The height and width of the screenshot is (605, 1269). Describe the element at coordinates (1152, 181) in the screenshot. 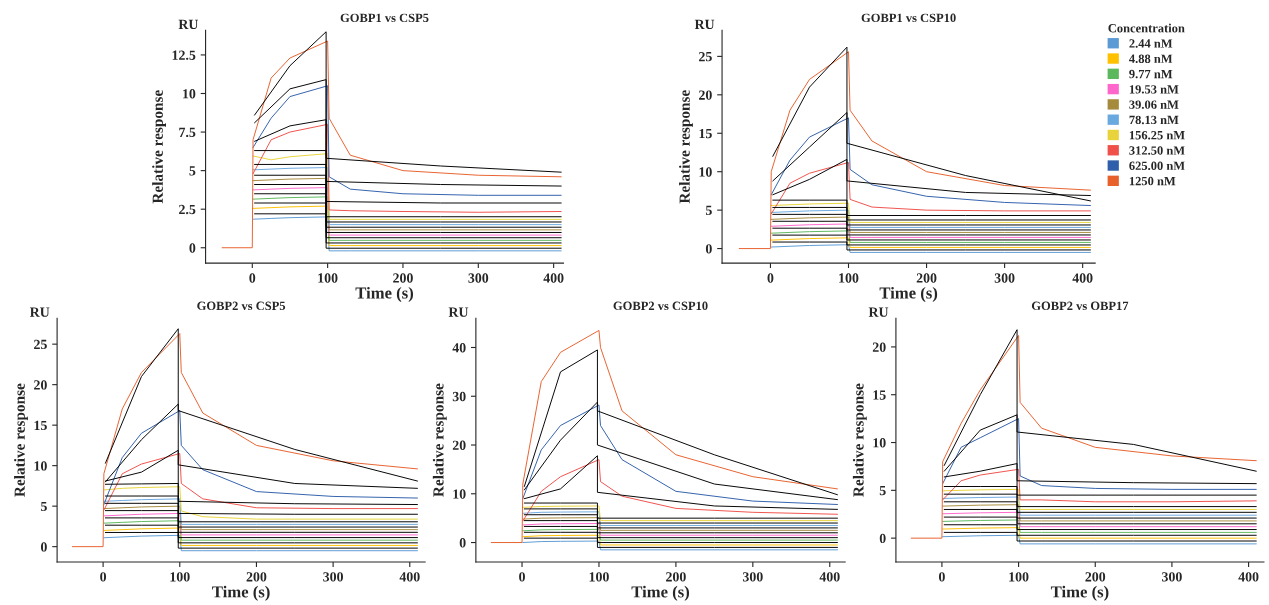

I see `legend-label: 1250 nM` at that location.